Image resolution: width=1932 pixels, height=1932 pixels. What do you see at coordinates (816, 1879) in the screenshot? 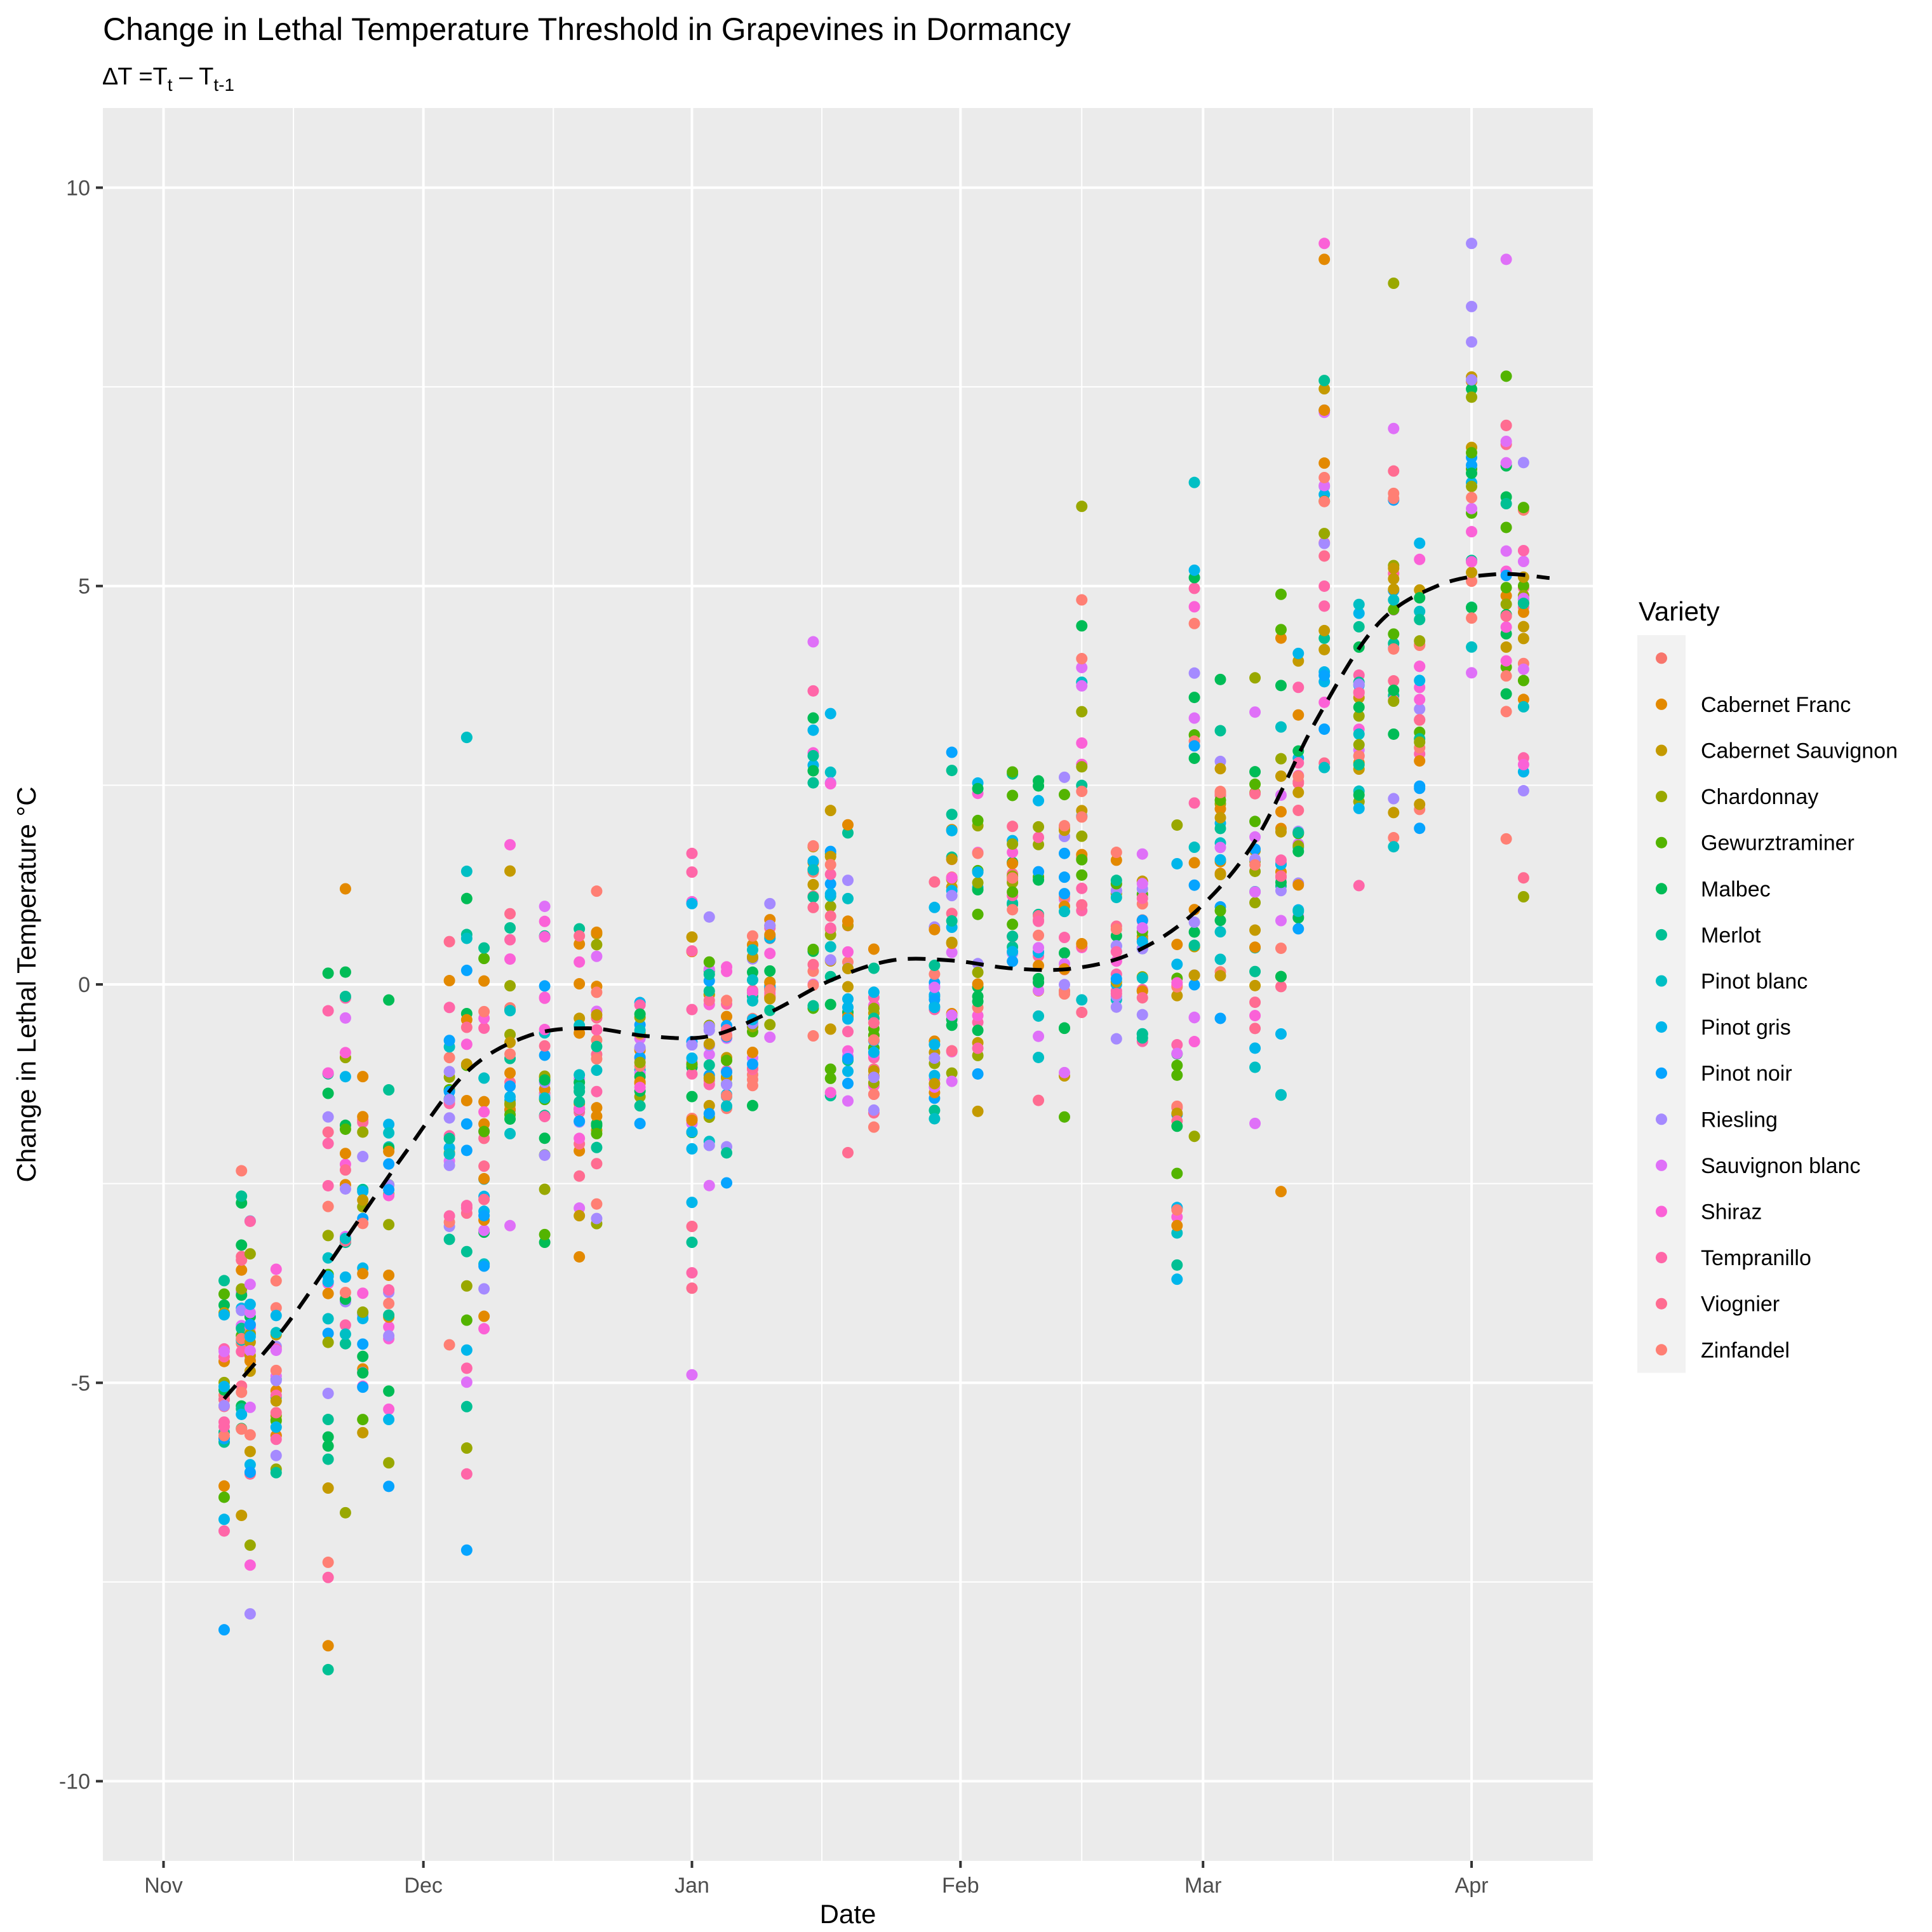
I see `x-axis: Nov Dec Jan Feb Mar Apr` at bounding box center [816, 1879].